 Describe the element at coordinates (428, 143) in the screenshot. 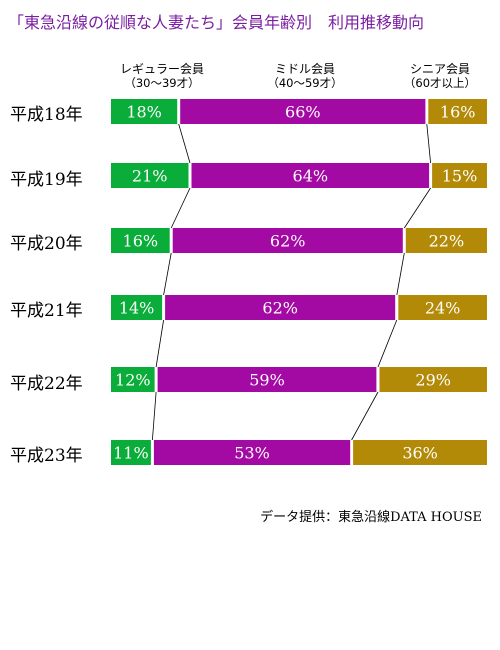

I see `connector-line-middle-senior-h18` at that location.